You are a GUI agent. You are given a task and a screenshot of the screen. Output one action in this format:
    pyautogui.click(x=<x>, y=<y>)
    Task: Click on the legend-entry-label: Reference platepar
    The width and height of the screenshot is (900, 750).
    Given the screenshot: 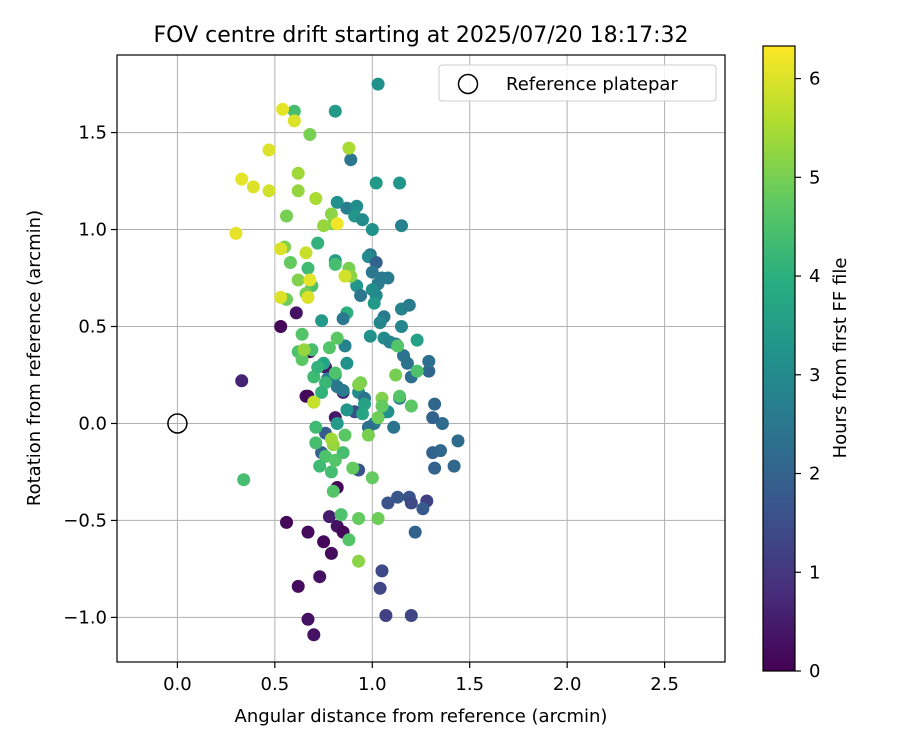 What is the action you would take?
    pyautogui.click(x=592, y=84)
    